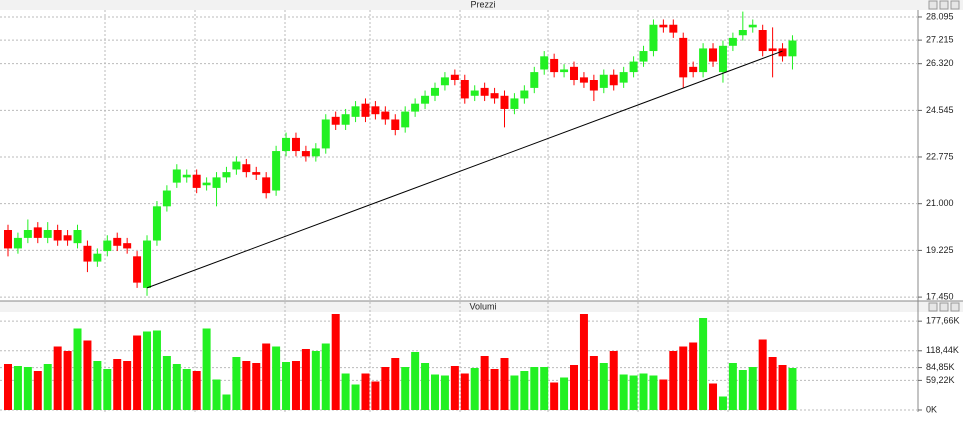 This screenshot has width=963, height=434. I want to click on window-buttons, so click(944, 156).